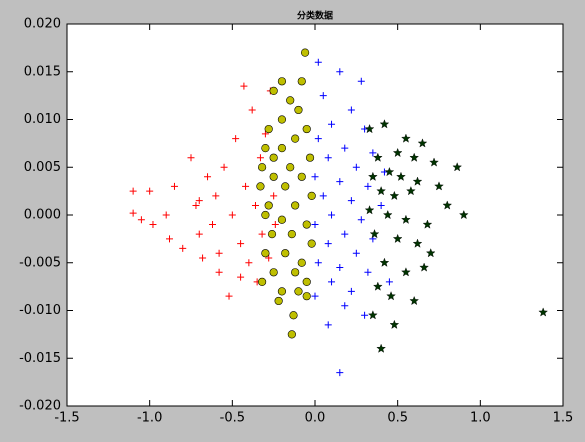 The width and height of the screenshot is (585, 442). I want to click on y-tick-label: 0.015, so click(42, 71).